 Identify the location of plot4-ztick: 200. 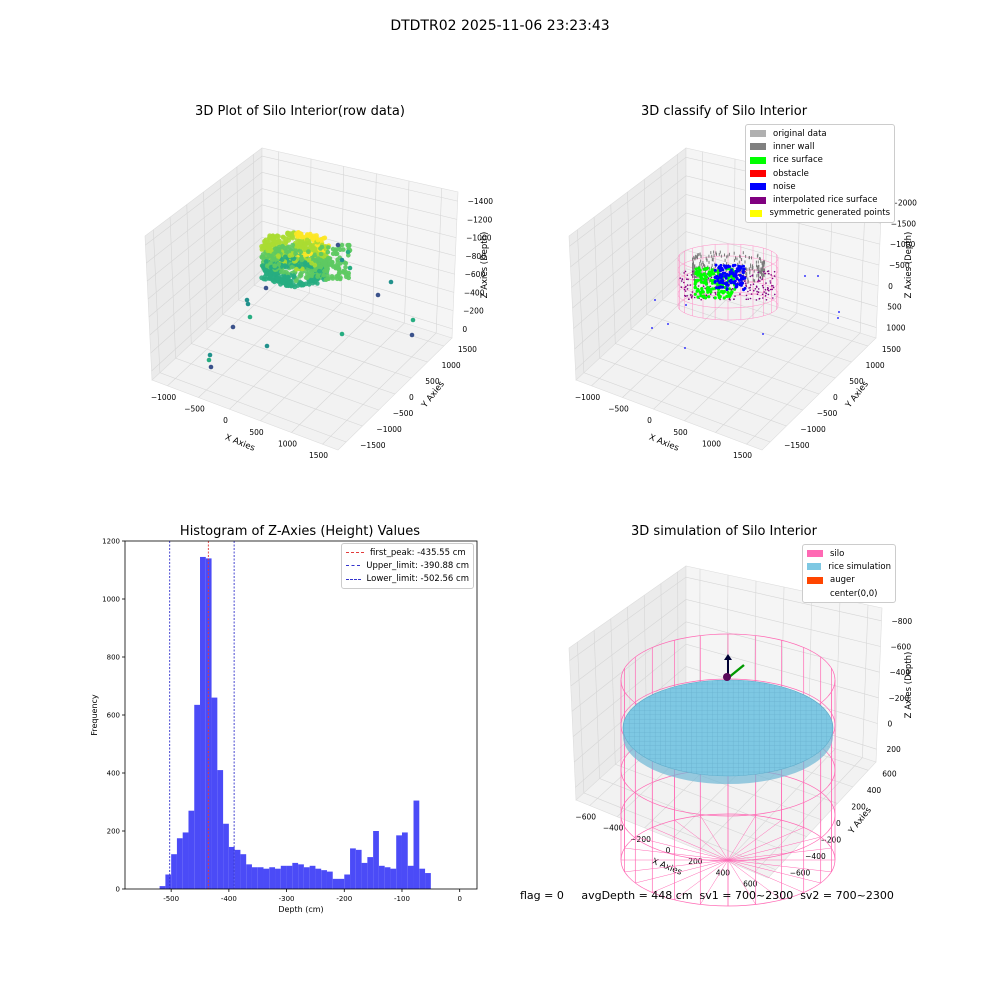
(894, 749).